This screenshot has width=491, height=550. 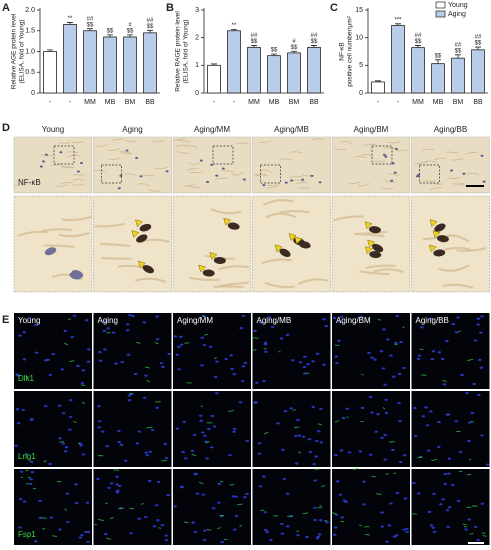 I want to click on x-tick-label: MB, so click(x=274, y=102).